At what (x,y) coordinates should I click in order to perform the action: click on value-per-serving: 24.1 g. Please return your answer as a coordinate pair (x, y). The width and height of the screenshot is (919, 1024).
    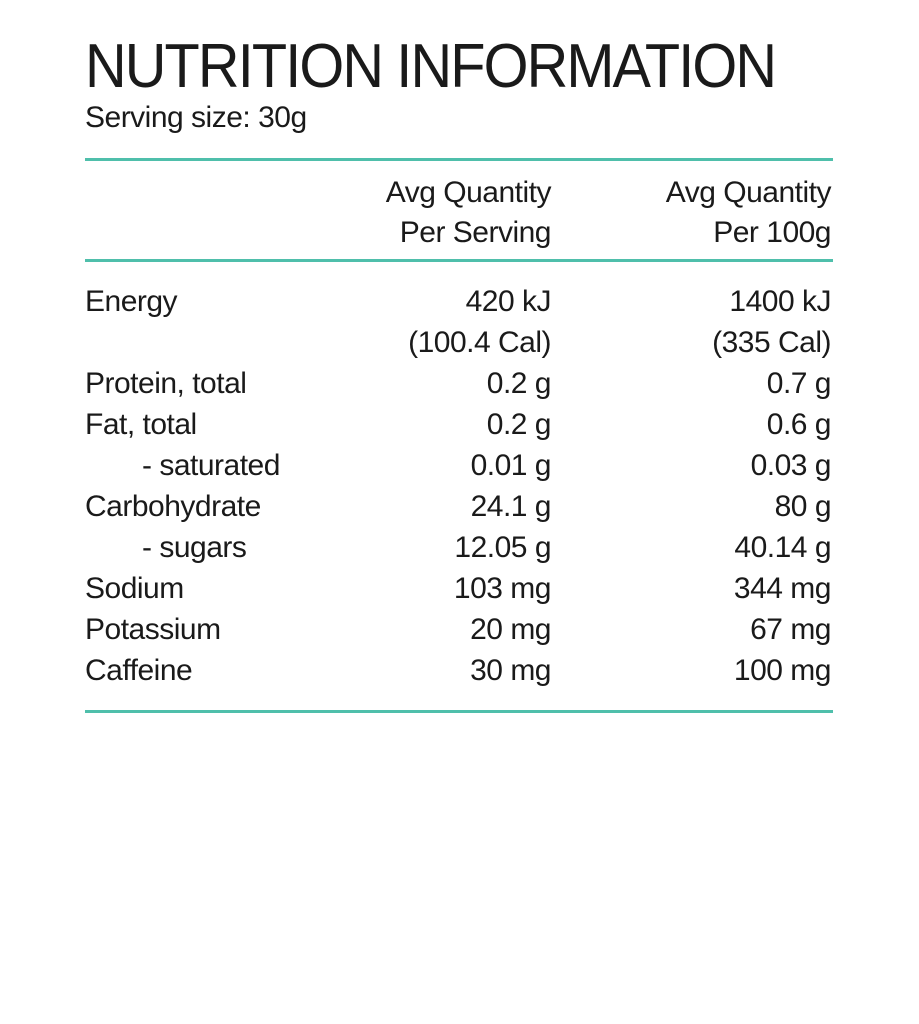
    Looking at the image, I should click on (511, 506).